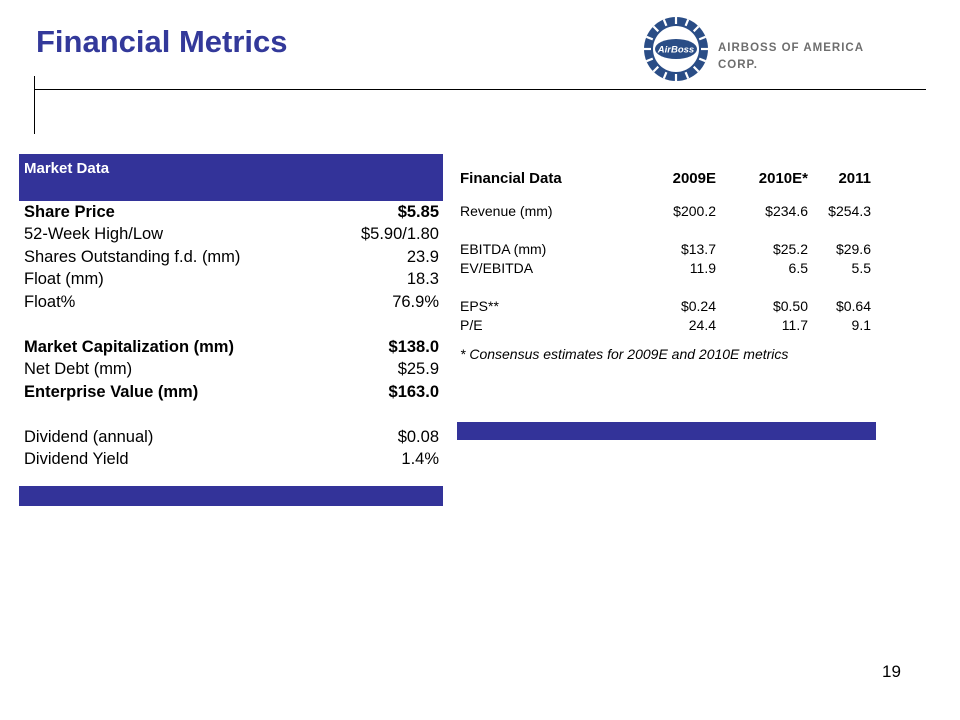  Describe the element at coordinates (132, 256) in the screenshot. I see `market-label: Shares Outstanding f.d. (mm)` at that location.